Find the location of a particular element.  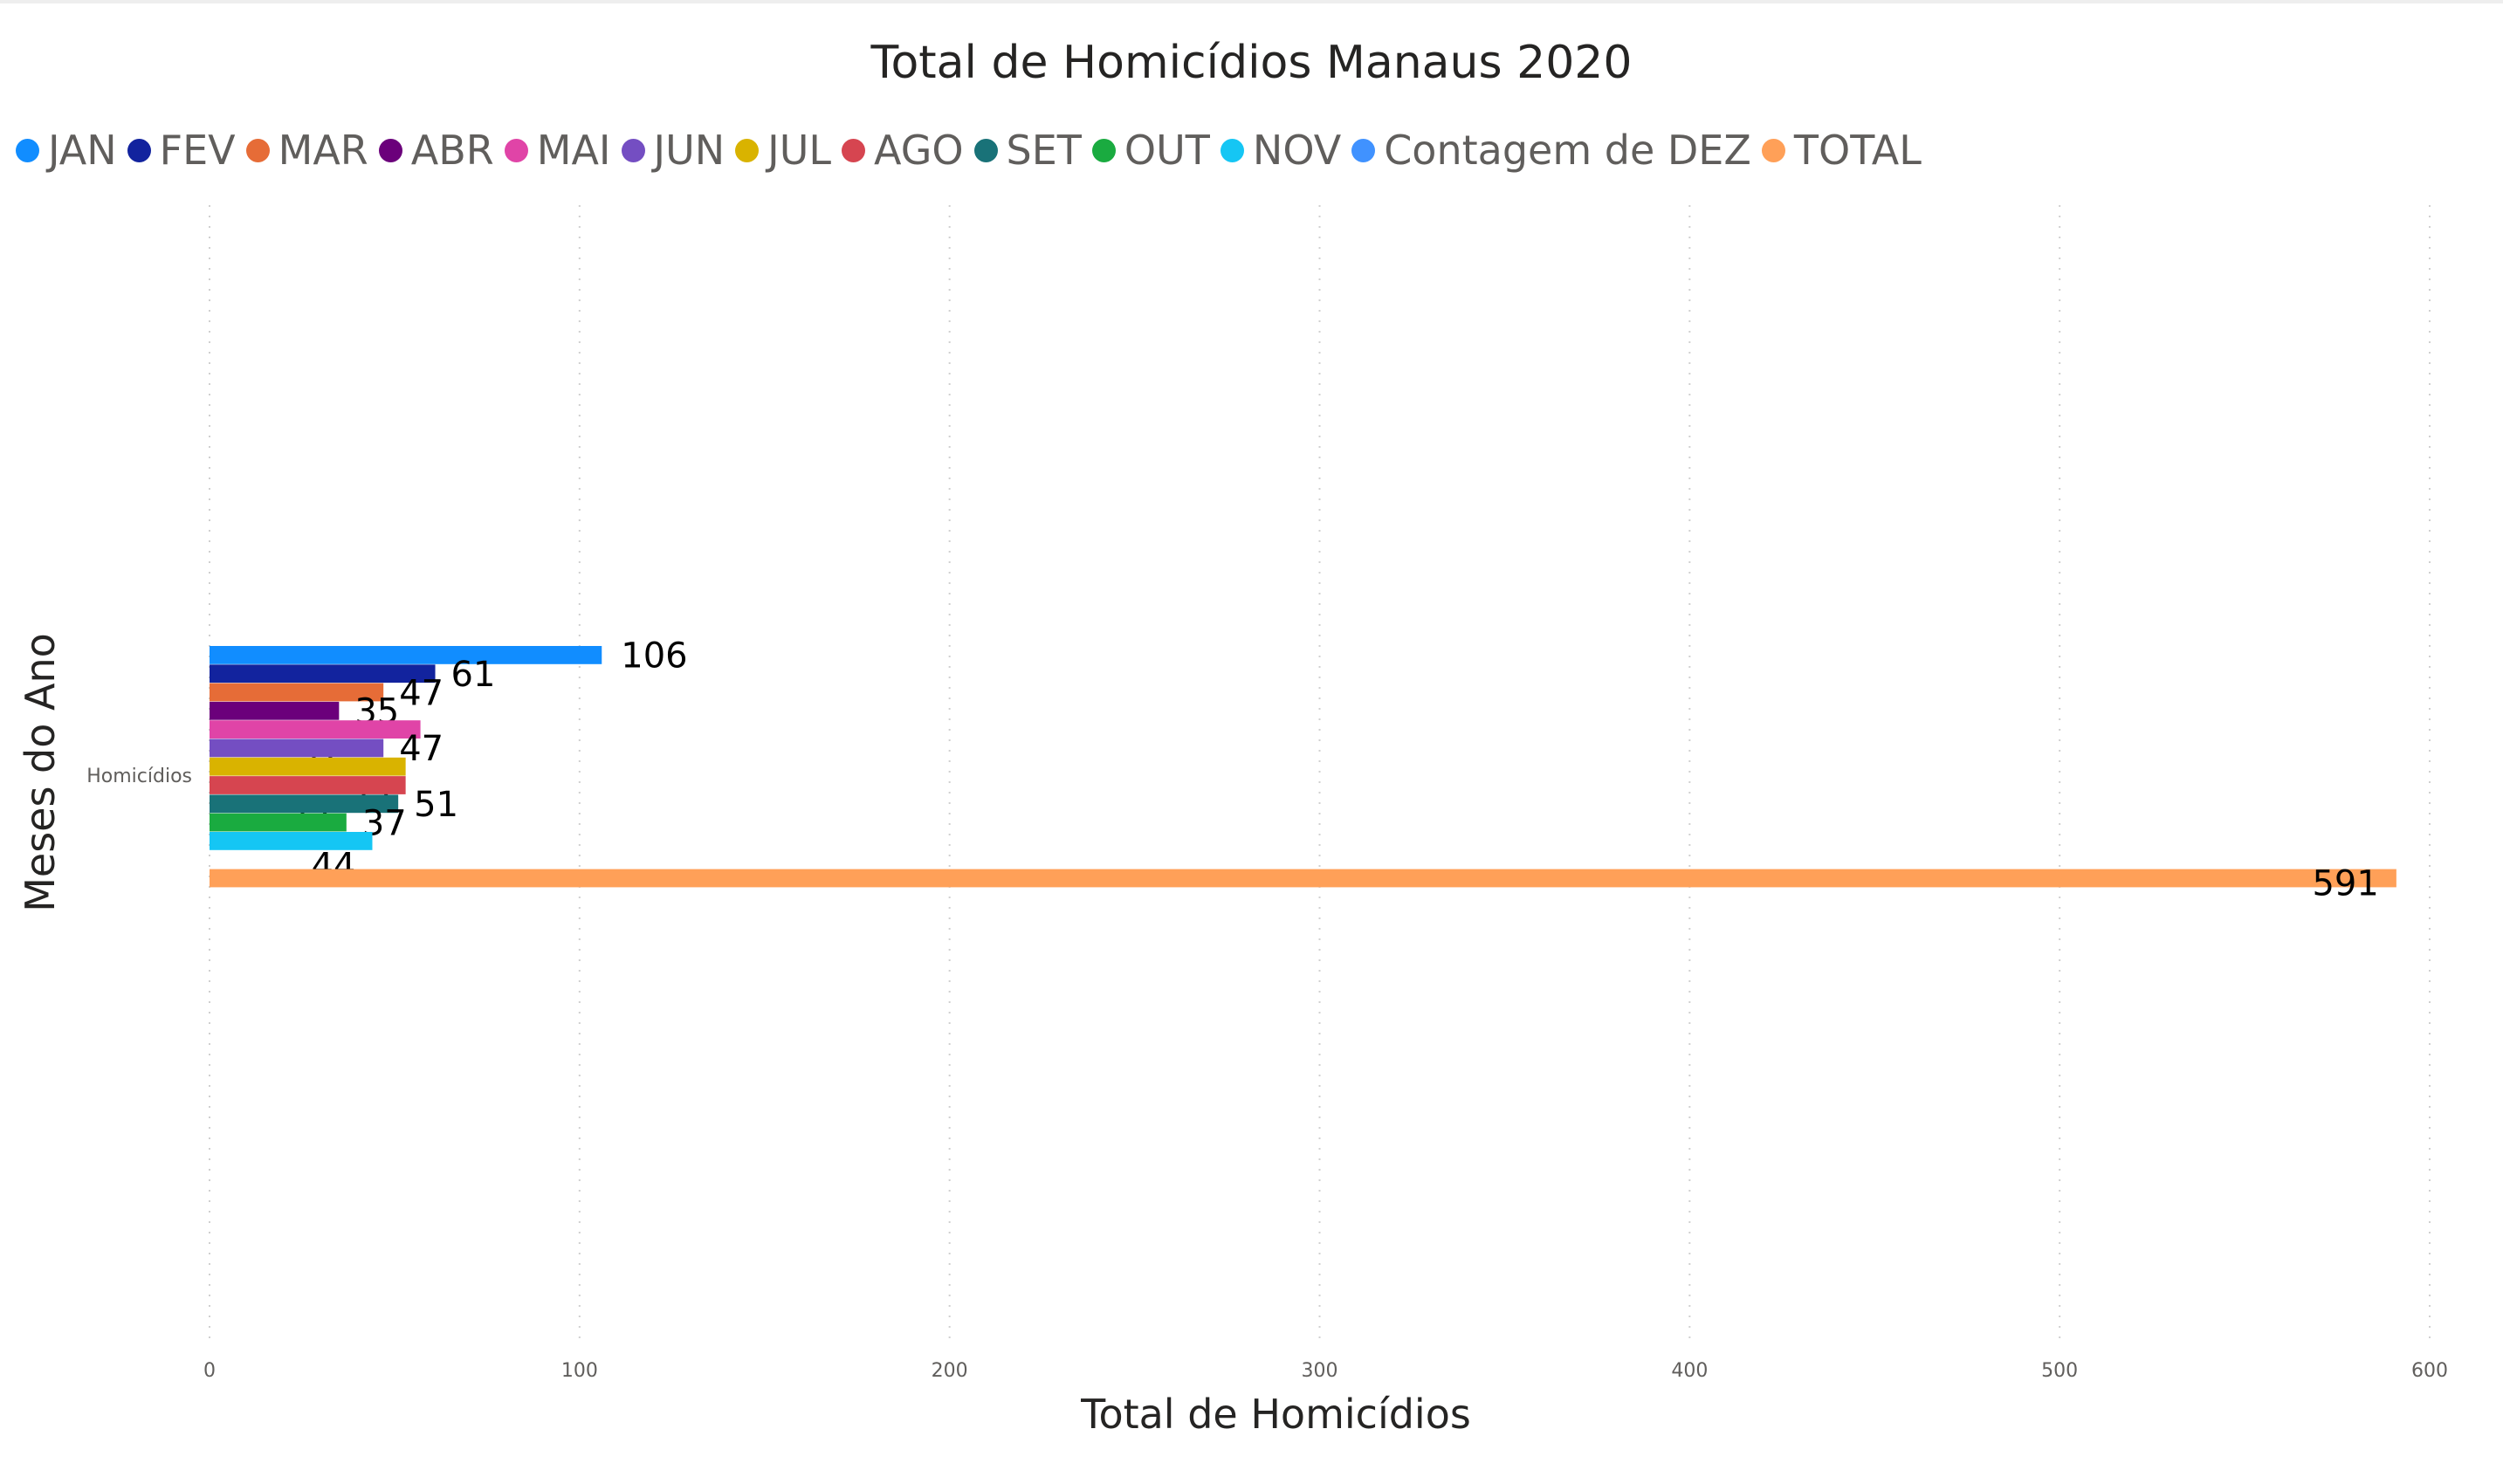

legend-item: ABR is located at coordinates (436, 151).